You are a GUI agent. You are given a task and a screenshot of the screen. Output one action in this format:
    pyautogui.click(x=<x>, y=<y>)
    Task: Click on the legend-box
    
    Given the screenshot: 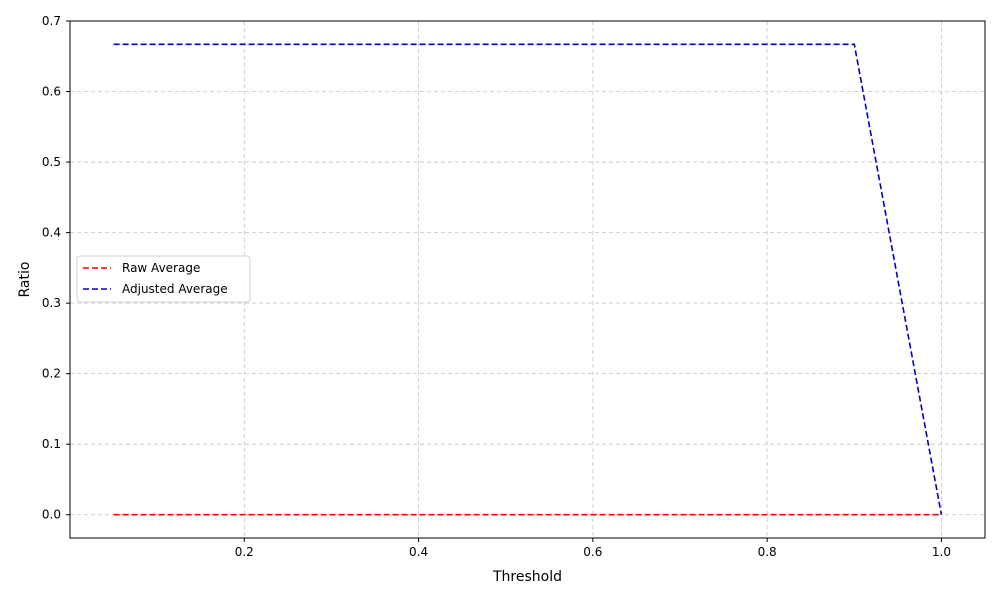 What is the action you would take?
    pyautogui.click(x=163, y=279)
    